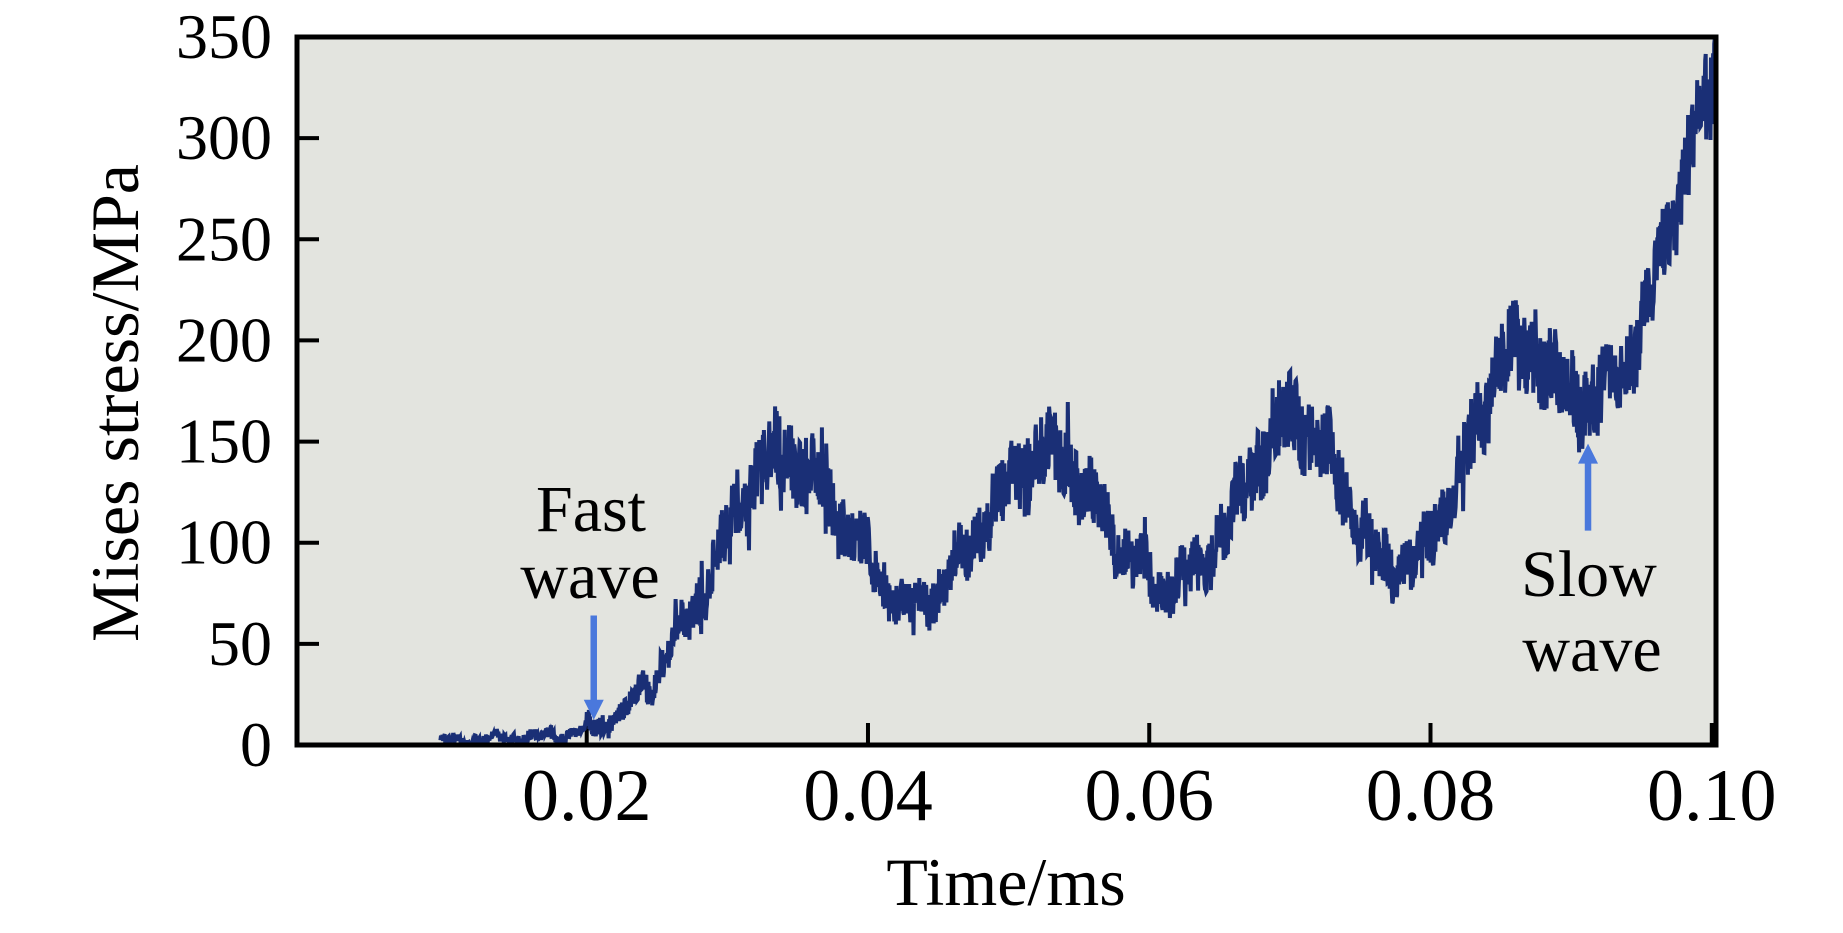  What do you see at coordinates (256, 744) in the screenshot?
I see `y-tick-label: 0` at bounding box center [256, 744].